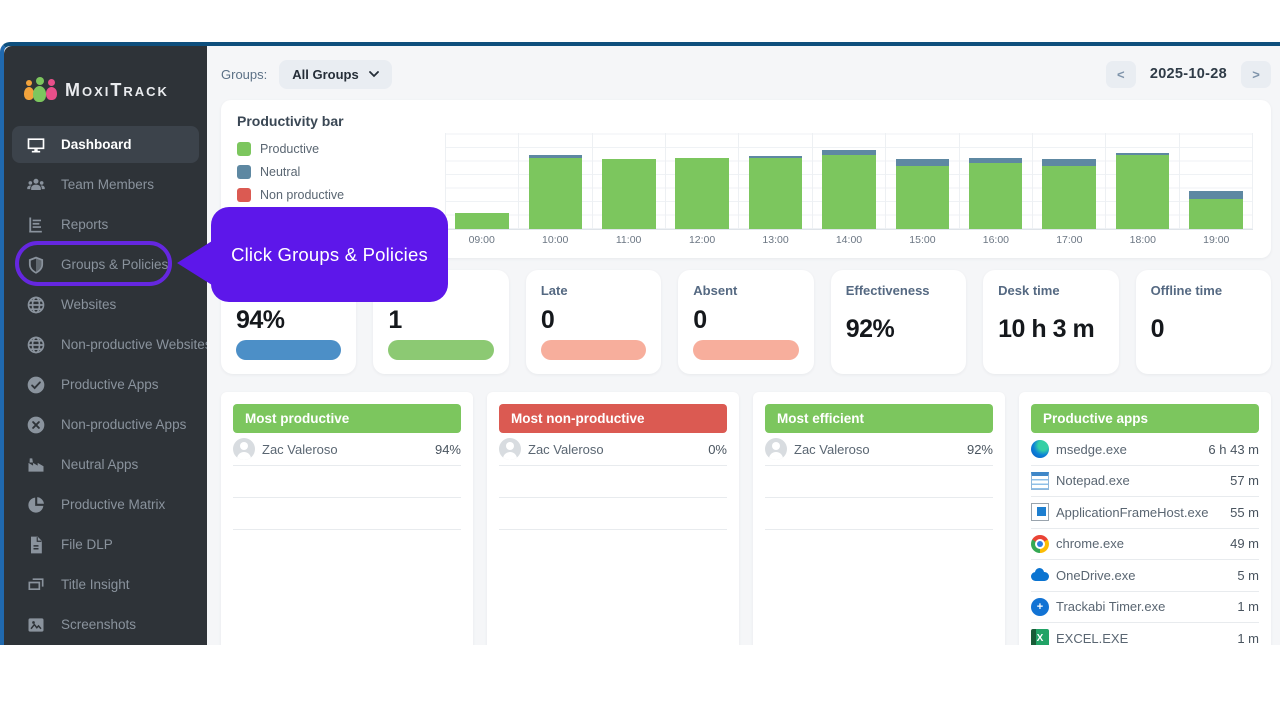 This screenshot has height=720, width=1280. Describe the element at coordinates (1244, 481) in the screenshot. I see `app-duration: 57 m` at that location.